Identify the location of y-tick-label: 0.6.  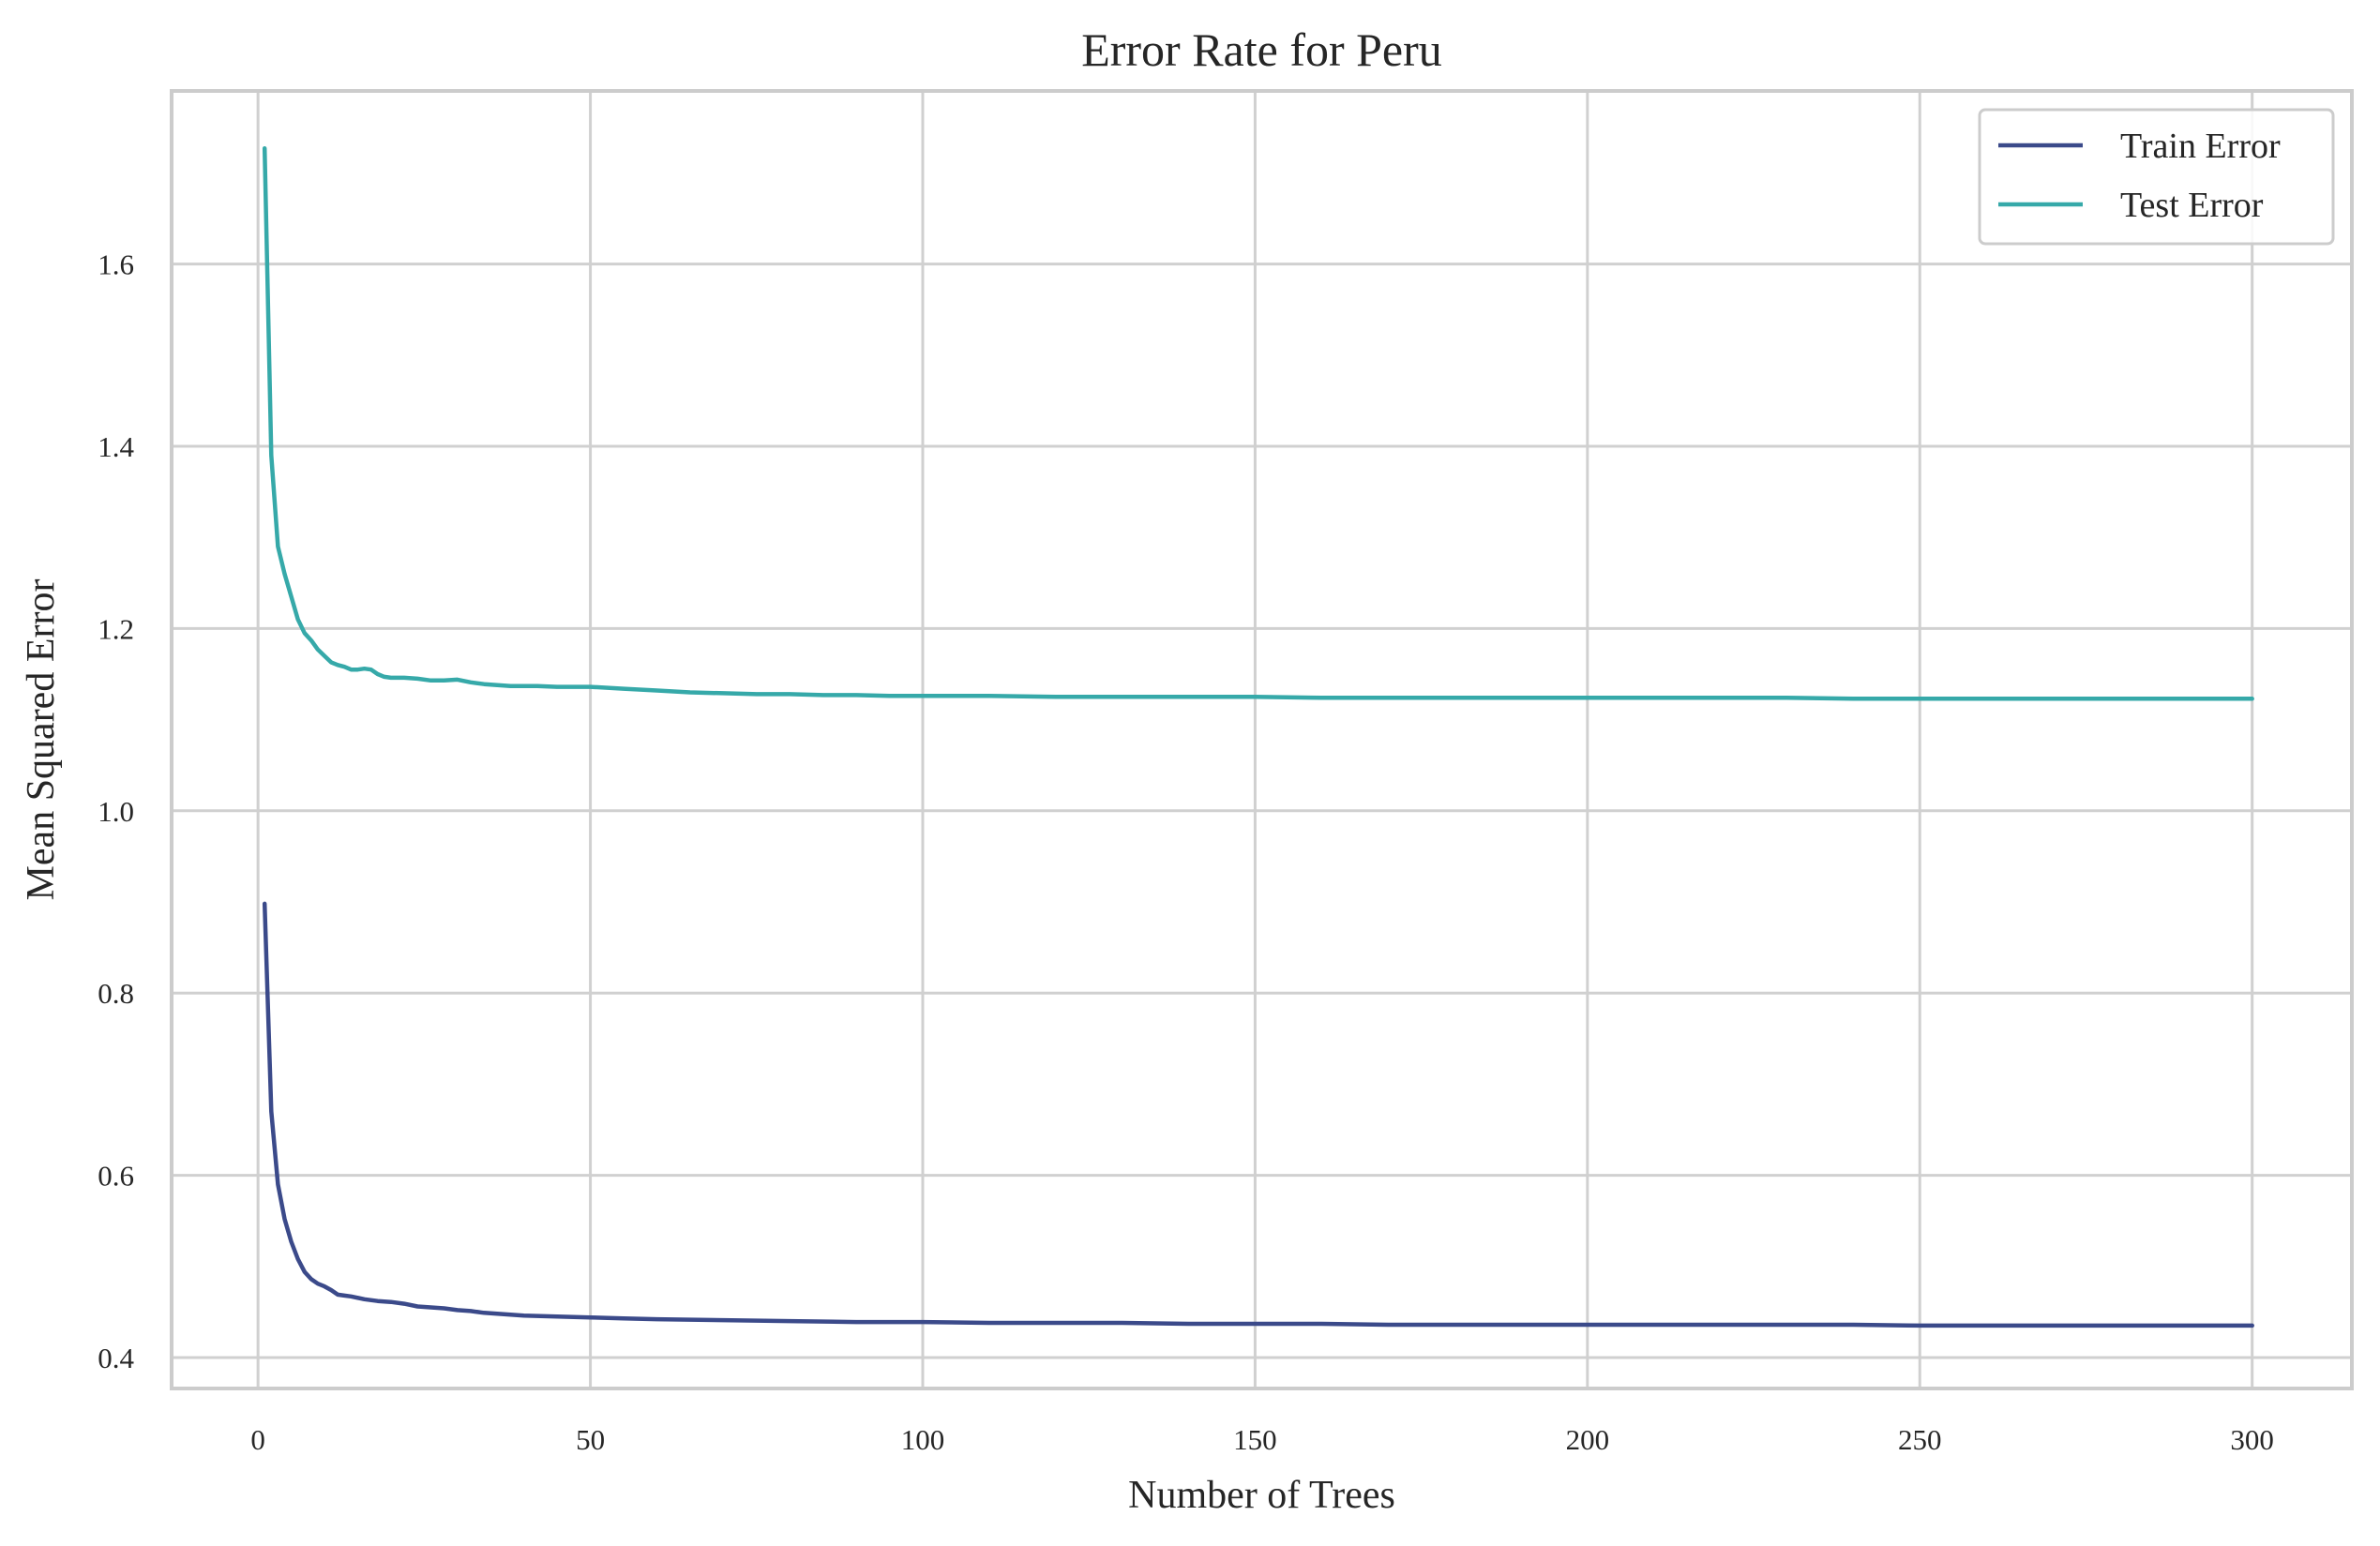
(116, 1176).